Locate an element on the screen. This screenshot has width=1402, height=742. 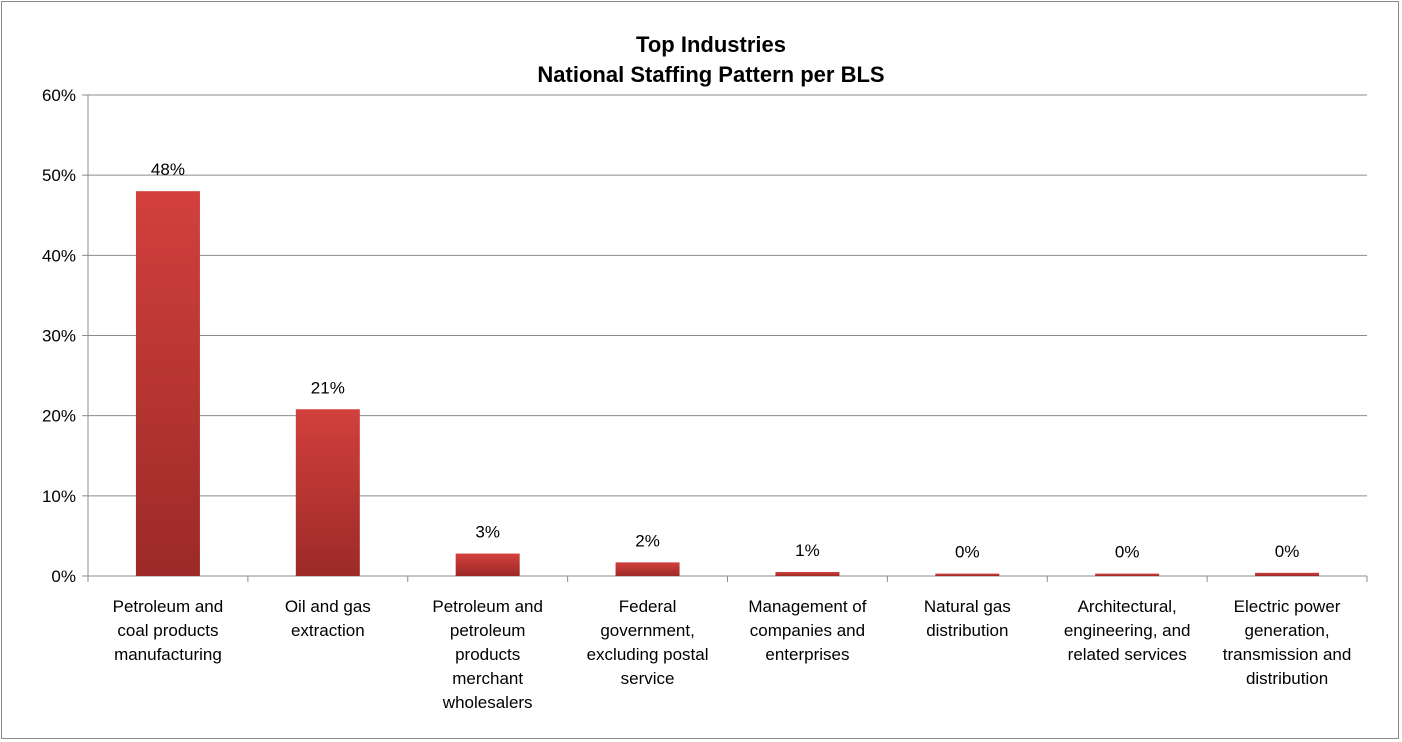
x-category-label: Management of companies and enterprises is located at coordinates (807, 630).